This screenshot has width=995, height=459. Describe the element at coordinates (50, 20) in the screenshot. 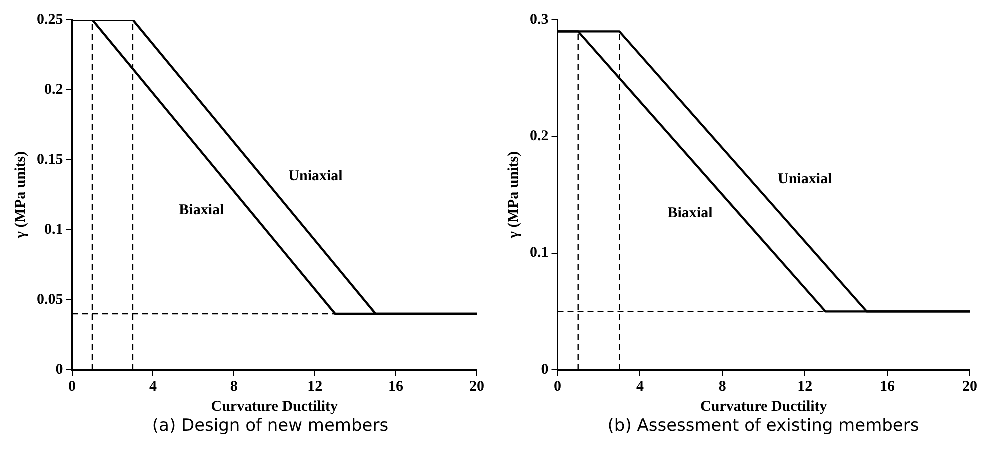

I see `y-tick-label: 0.25` at that location.